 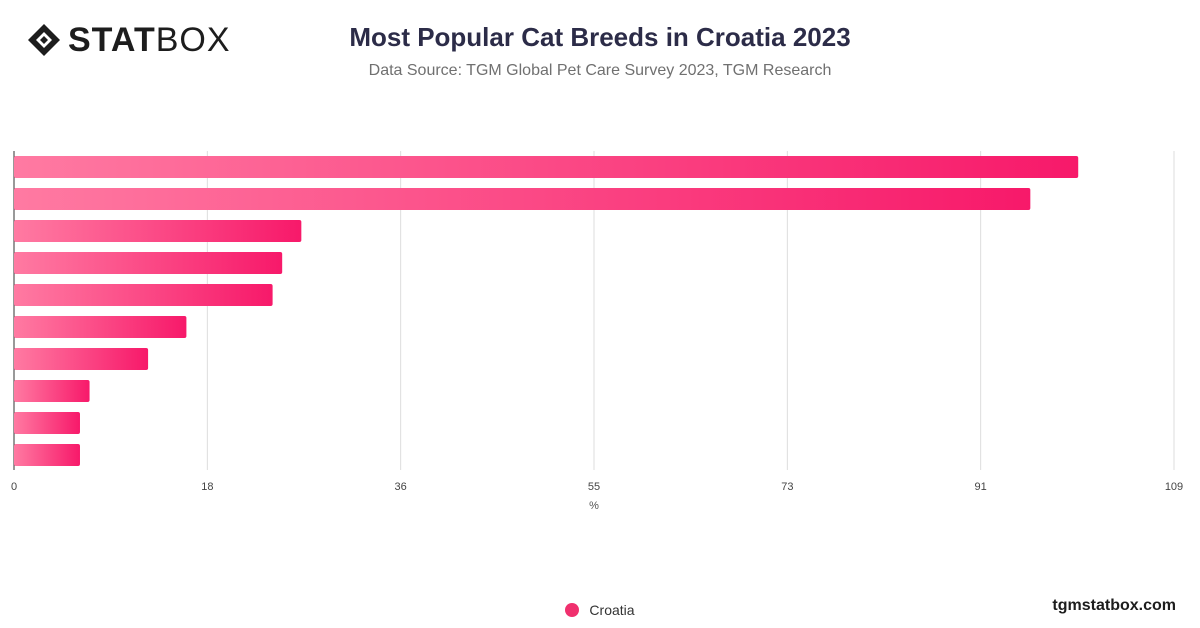 I want to click on x-tick-label: 18, so click(x=207, y=487).